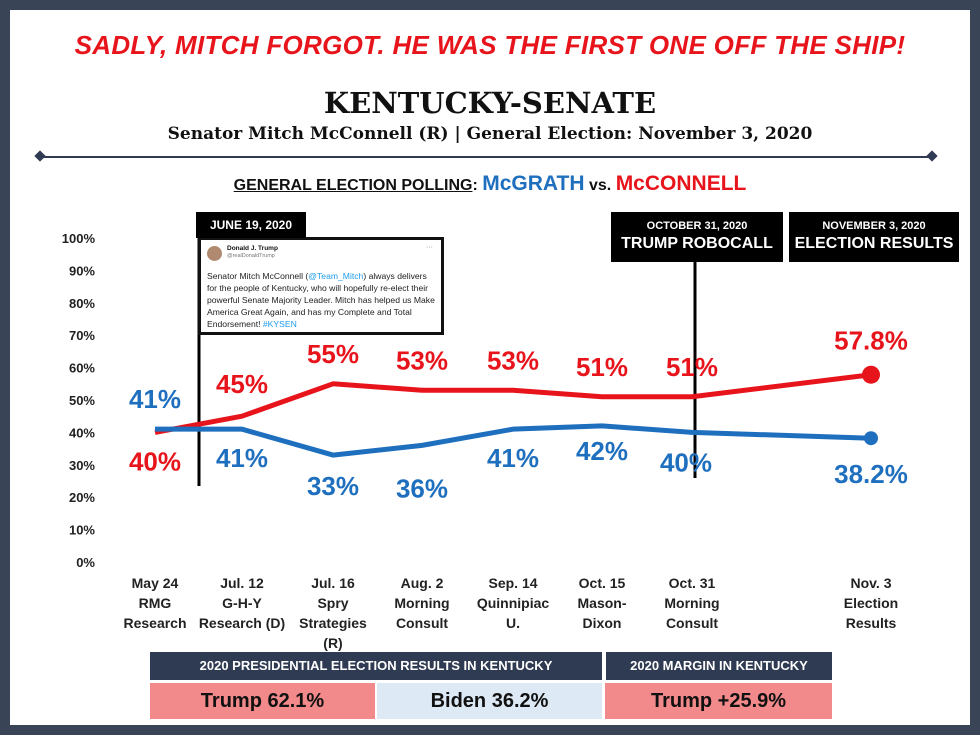 The image size is (980, 735). What do you see at coordinates (512, 583) in the screenshot?
I see `x-tick-label: Sep. 14` at bounding box center [512, 583].